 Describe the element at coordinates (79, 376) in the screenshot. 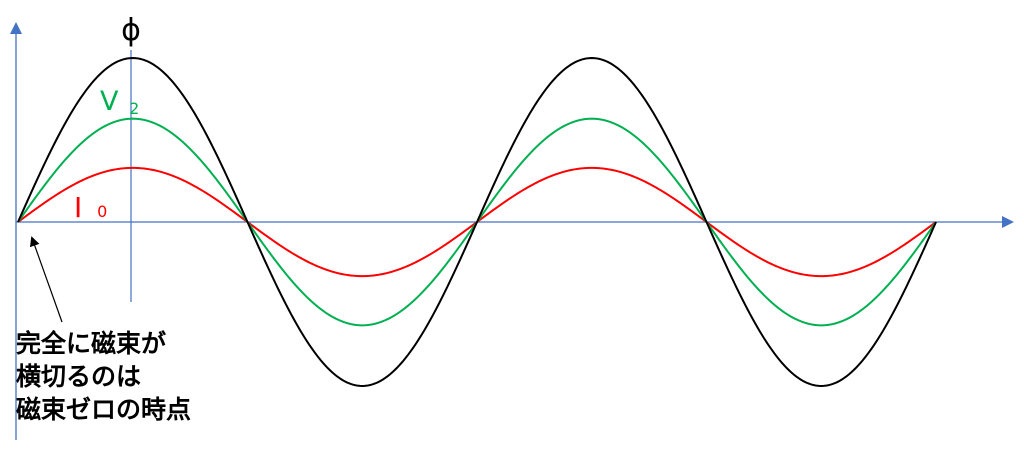

I see `annotation-line-2: 横切るのは` at that location.